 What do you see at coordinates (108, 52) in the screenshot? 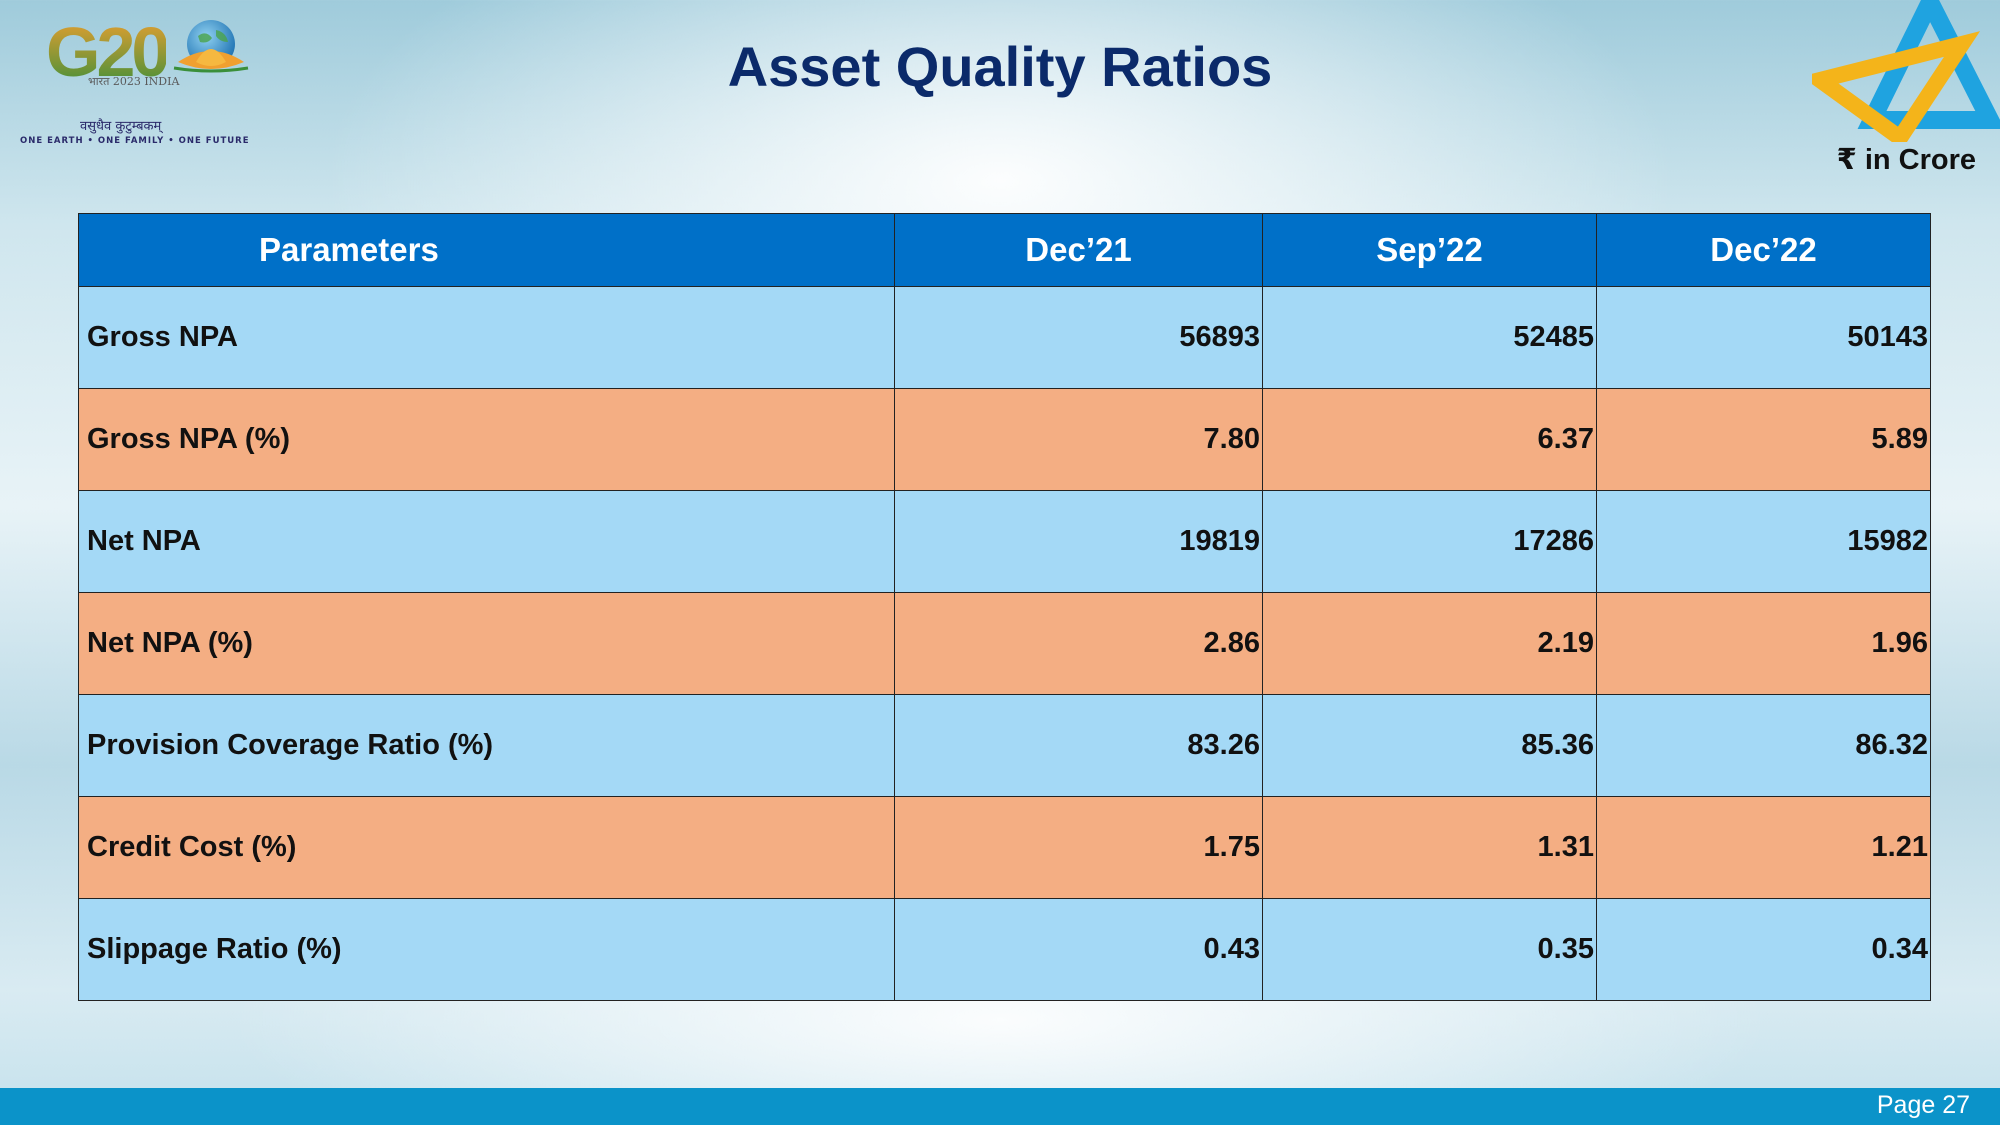
I see `g20-mark: G20` at bounding box center [108, 52].